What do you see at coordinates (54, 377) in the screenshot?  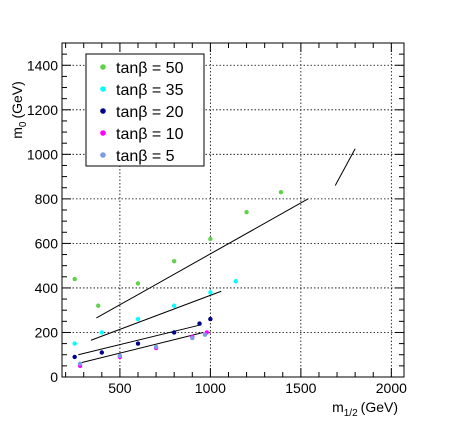 I see `y-tick-label: 0` at bounding box center [54, 377].